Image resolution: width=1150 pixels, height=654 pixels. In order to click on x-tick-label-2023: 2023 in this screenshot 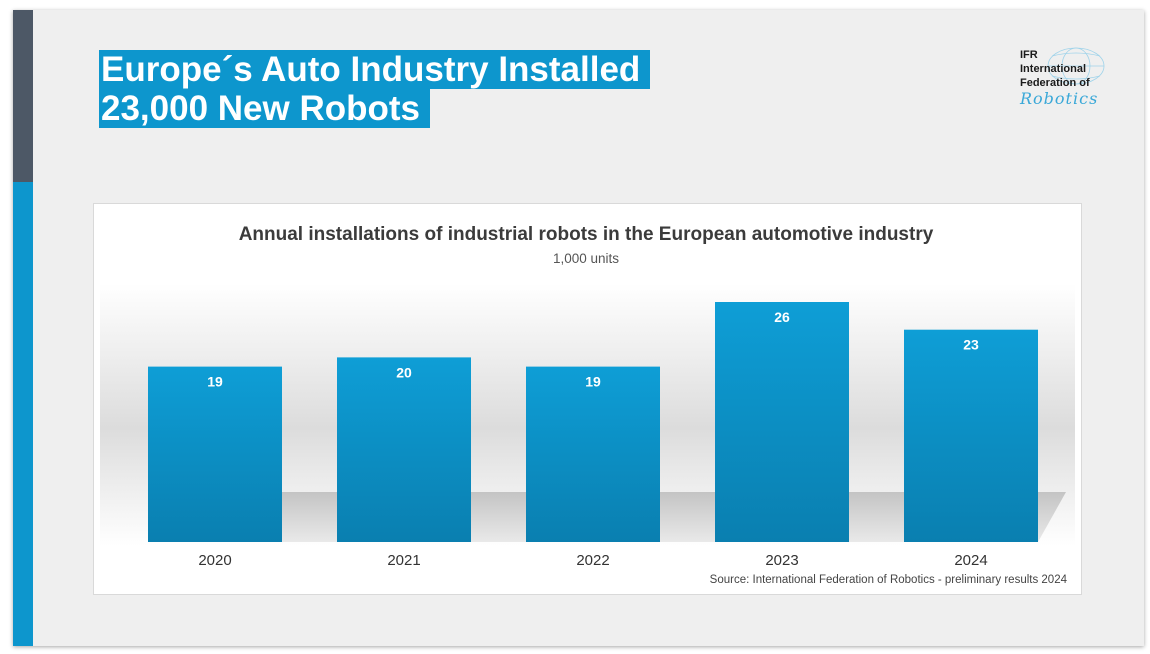, I will do `click(781, 560)`.